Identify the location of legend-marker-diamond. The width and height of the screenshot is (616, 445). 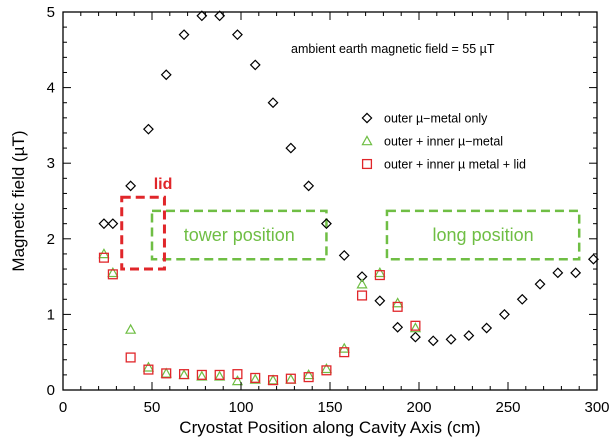
(367, 118).